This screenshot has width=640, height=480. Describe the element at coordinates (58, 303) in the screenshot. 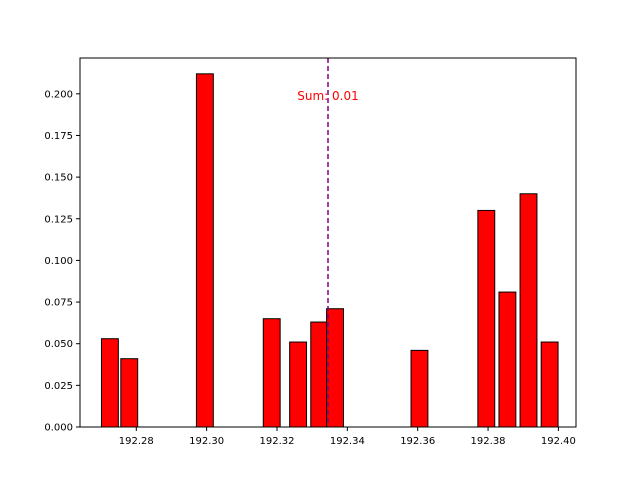

I see `y-tick-label: 0.075` at that location.